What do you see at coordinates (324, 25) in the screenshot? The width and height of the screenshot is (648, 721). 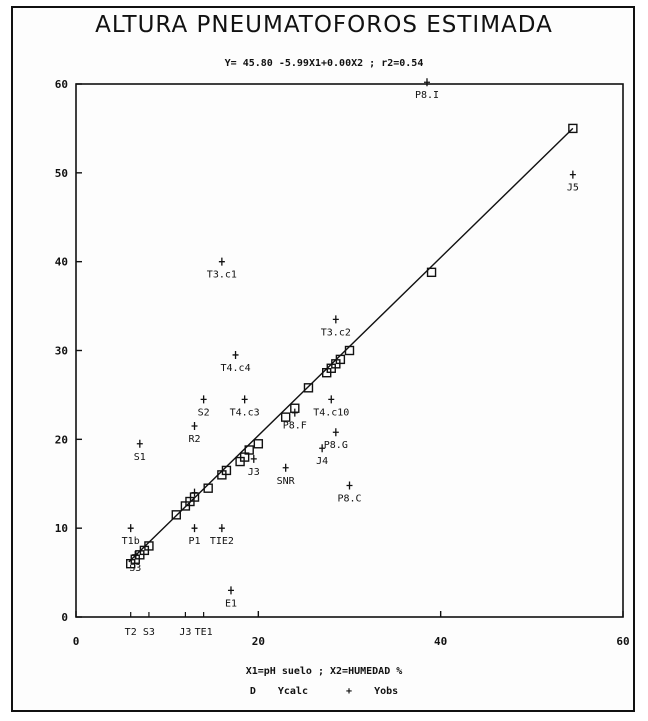 I see `chart-title: ALTURA PNEUMATOFOROS ESTIMADA` at bounding box center [324, 25].